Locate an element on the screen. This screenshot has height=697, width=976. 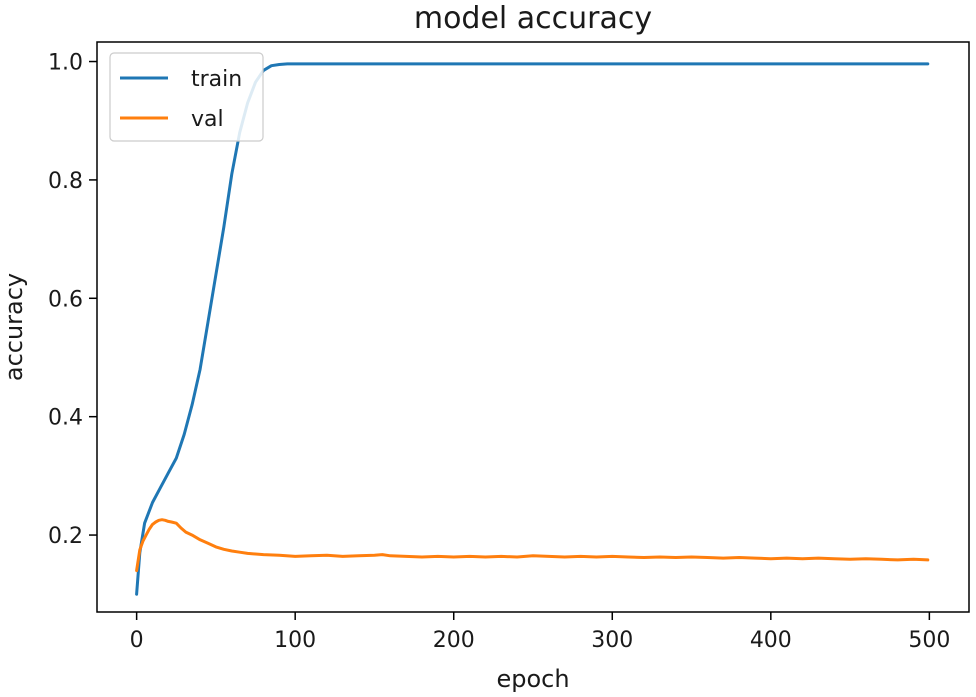
x-tick-label: 0 is located at coordinates (137, 640).